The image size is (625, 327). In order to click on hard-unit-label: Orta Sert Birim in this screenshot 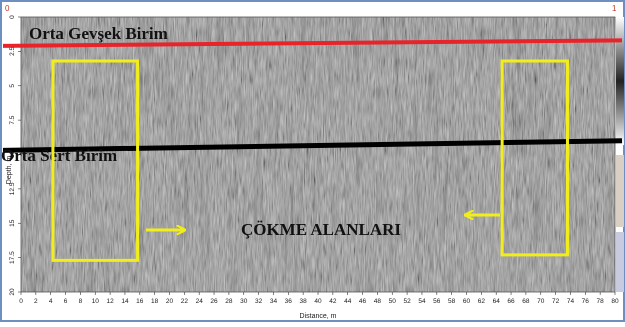, I will do `click(59, 155)`.